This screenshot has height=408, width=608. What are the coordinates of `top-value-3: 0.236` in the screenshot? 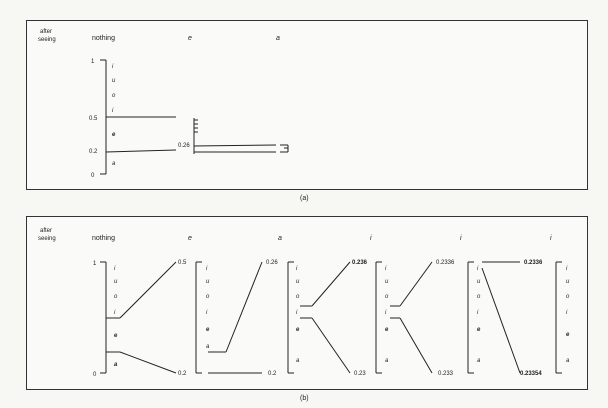 It's located at (360, 263).